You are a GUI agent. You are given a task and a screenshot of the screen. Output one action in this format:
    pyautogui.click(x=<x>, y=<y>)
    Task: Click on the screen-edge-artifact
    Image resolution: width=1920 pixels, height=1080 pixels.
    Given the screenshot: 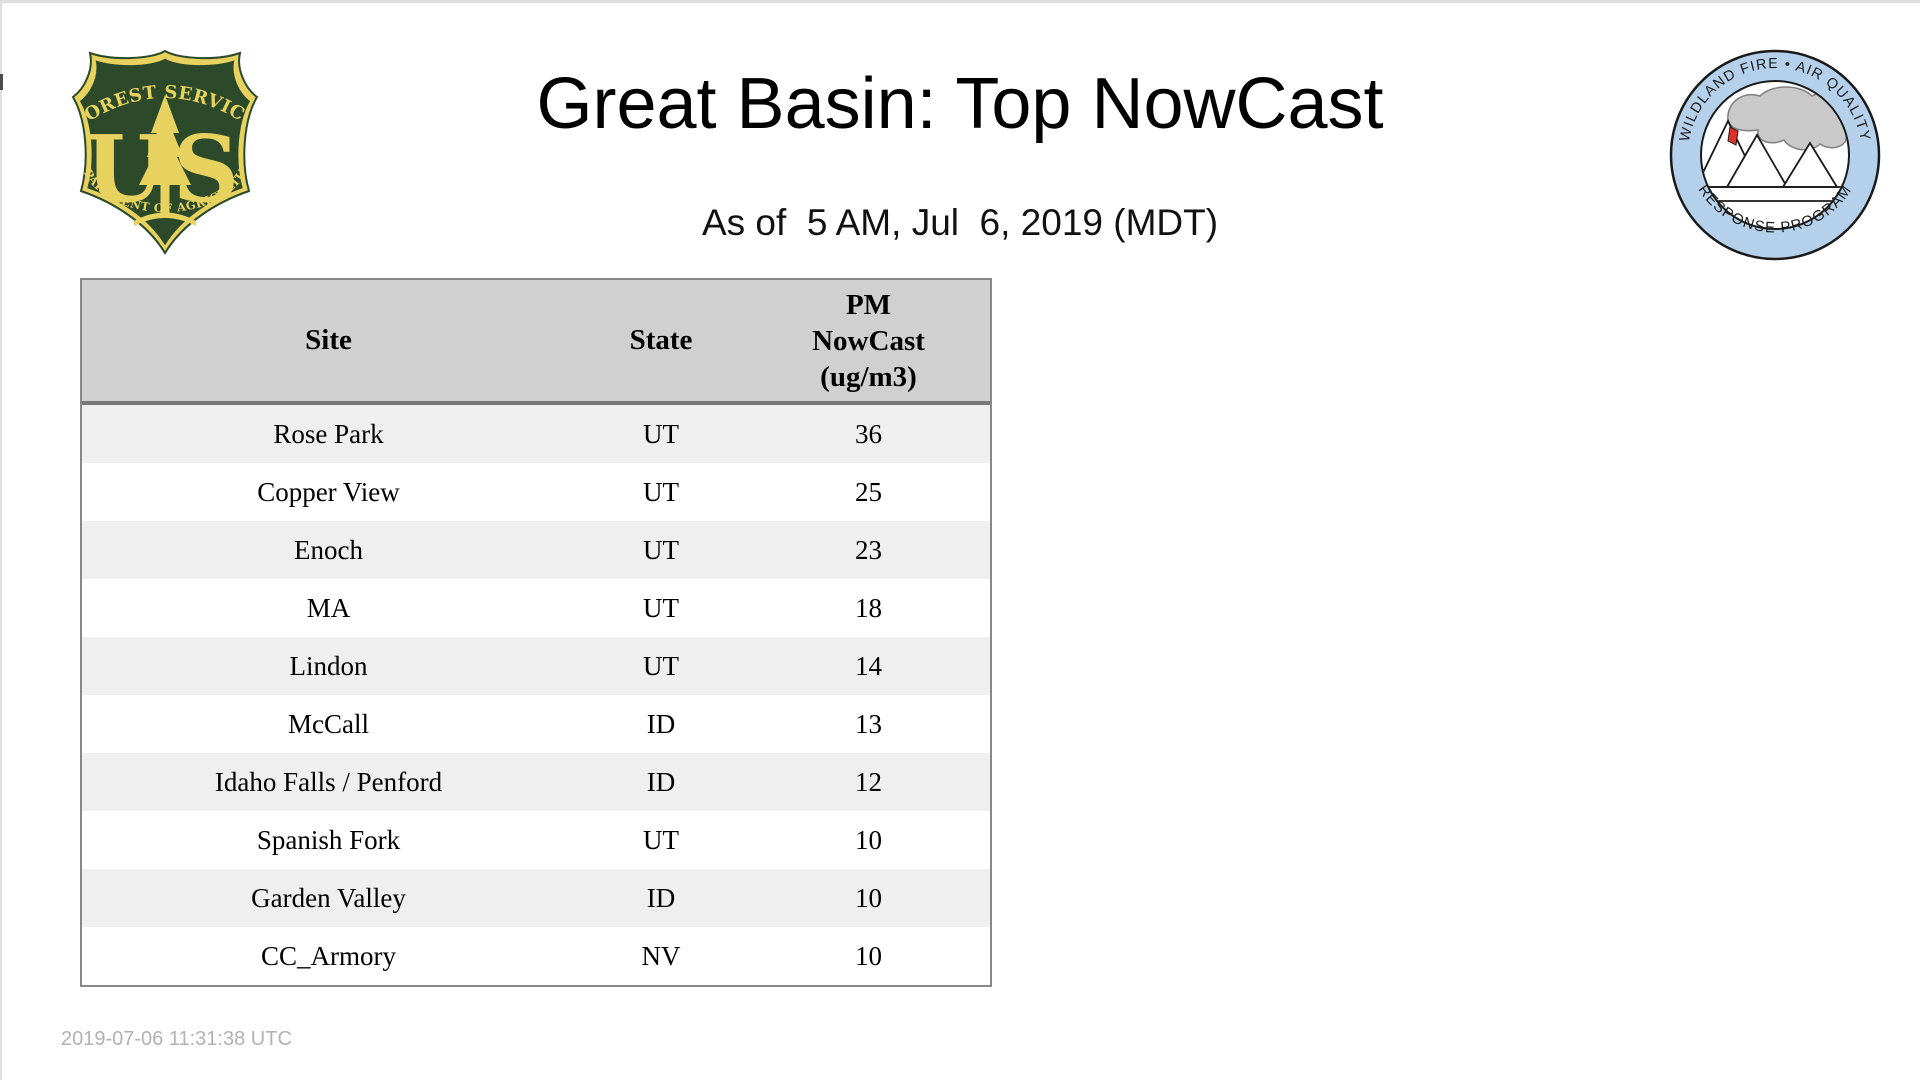 What is the action you would take?
    pyautogui.click(x=1, y=82)
    